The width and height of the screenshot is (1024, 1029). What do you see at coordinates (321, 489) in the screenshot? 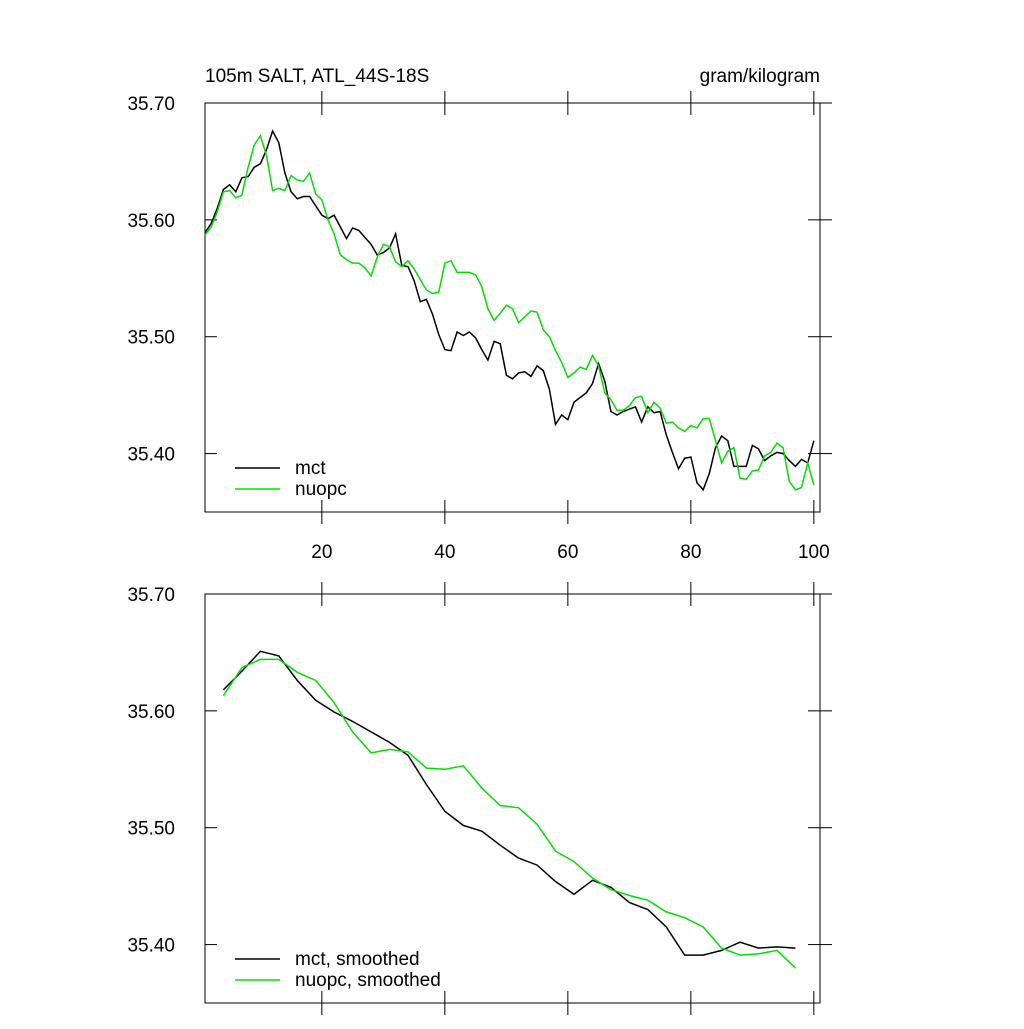
I see `legend-label: nuopc` at bounding box center [321, 489].